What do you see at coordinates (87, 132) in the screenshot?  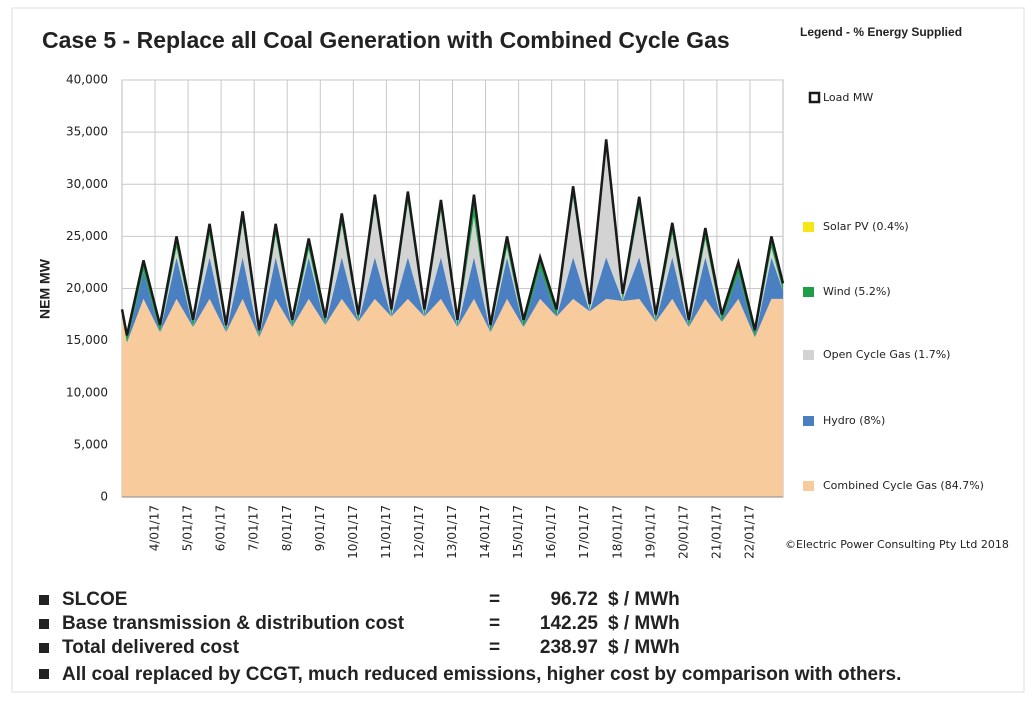 I see `y-tick-label: 35,000` at bounding box center [87, 132].